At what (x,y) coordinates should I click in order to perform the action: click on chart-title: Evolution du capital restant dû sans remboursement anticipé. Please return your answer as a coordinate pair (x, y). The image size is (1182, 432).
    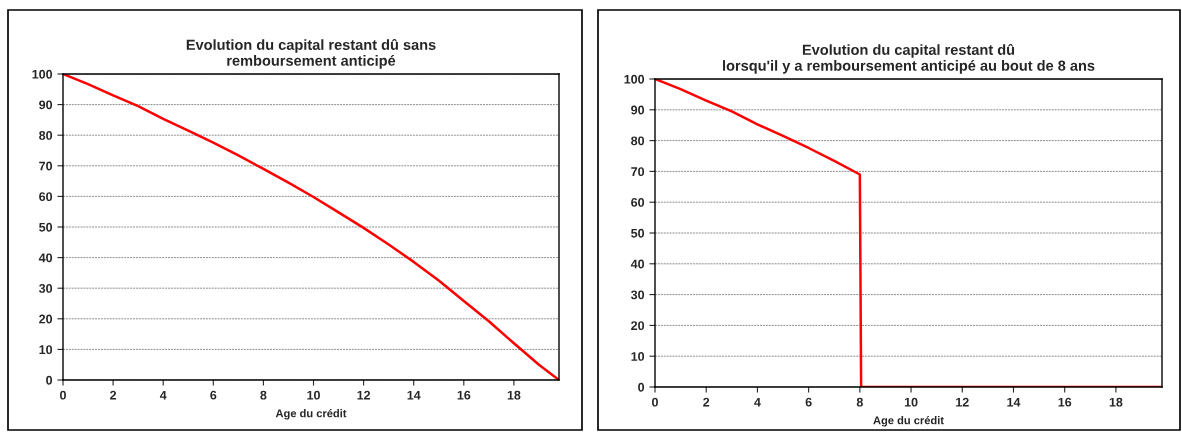
    Looking at the image, I should click on (311, 53).